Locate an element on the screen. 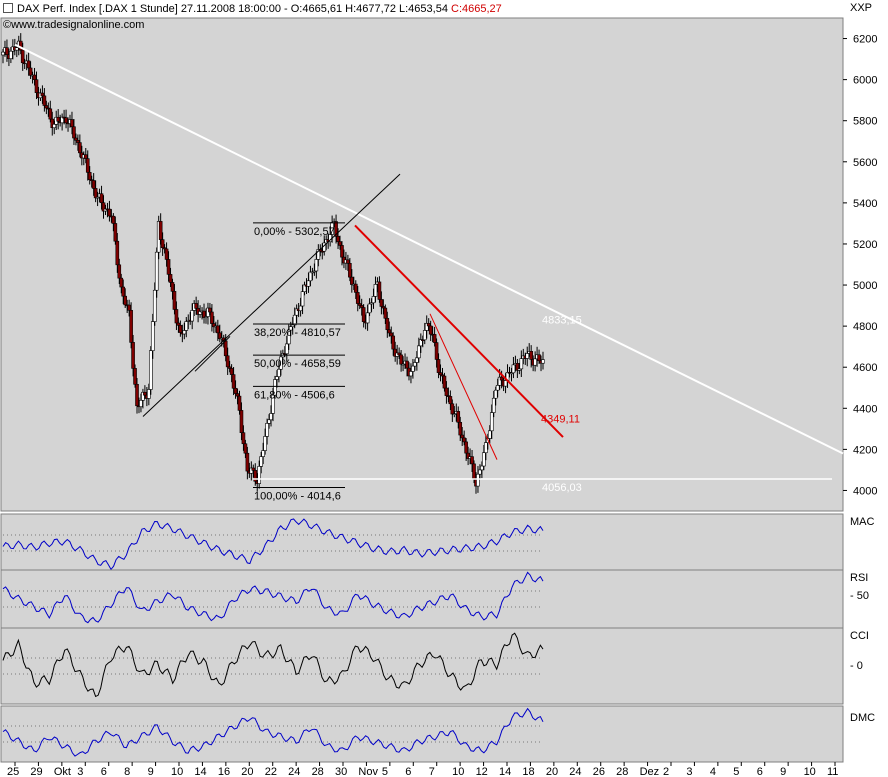 Image resolution: width=888 pixels, height=777 pixels. dmc-series-line is located at coordinates (273, 732).